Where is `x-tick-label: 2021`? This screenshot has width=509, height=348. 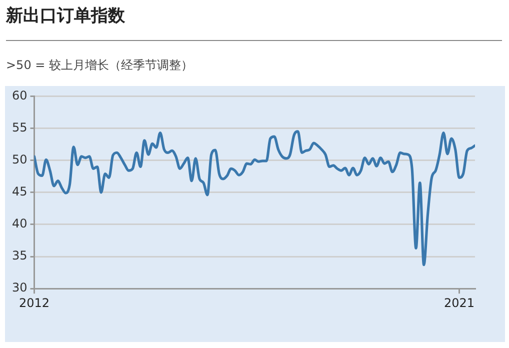 x-tick-label: 2021 is located at coordinates (459, 303).